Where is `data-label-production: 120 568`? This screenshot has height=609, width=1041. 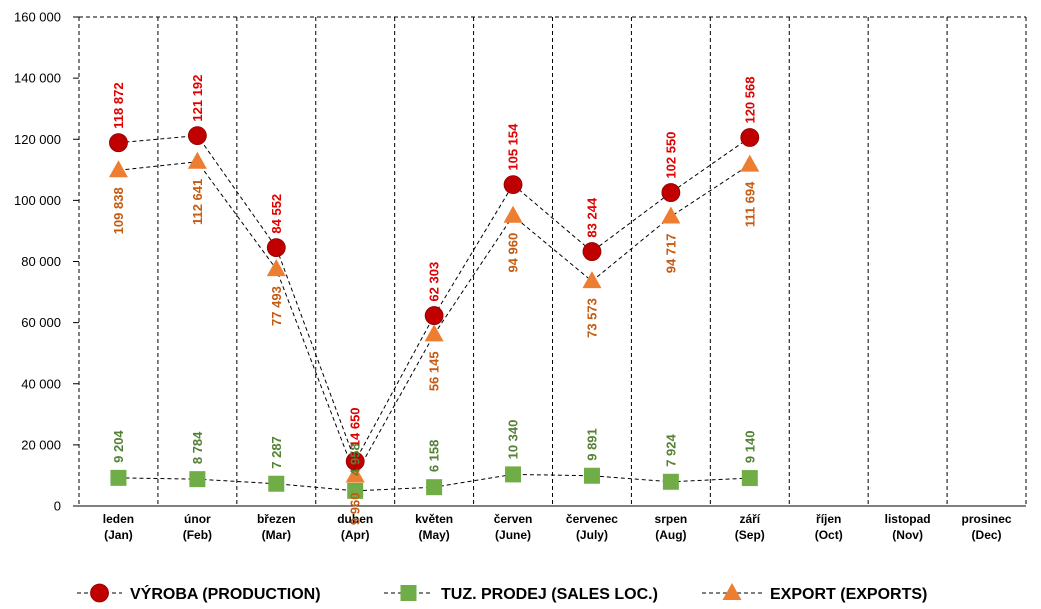 data-label-production: 120 568 is located at coordinates (749, 100).